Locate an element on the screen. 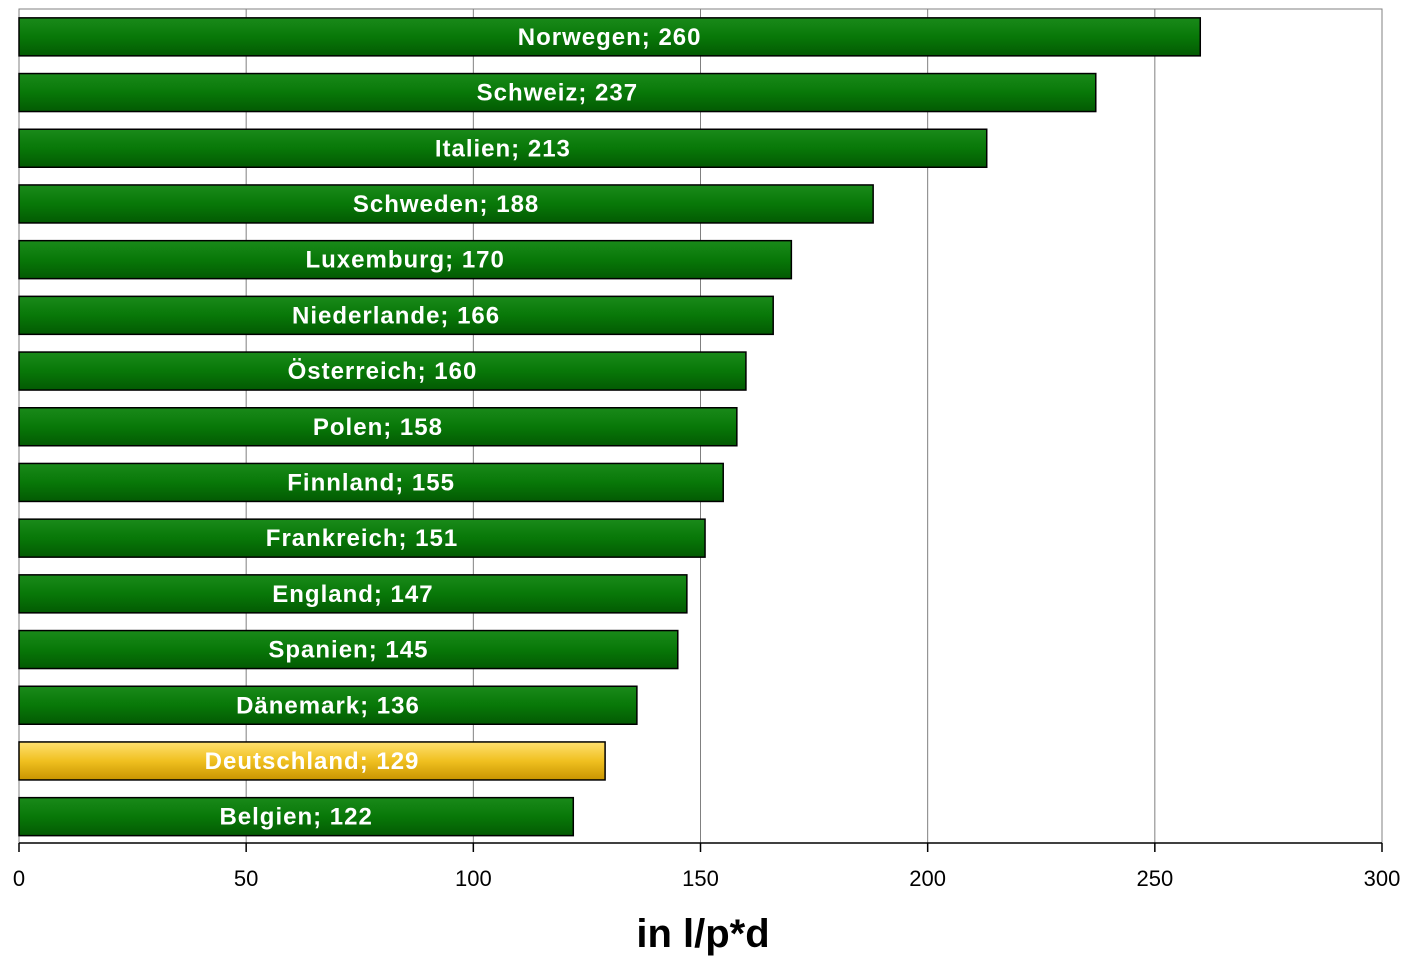 This screenshot has width=1410, height=957. bar-italien is located at coordinates (503, 148).